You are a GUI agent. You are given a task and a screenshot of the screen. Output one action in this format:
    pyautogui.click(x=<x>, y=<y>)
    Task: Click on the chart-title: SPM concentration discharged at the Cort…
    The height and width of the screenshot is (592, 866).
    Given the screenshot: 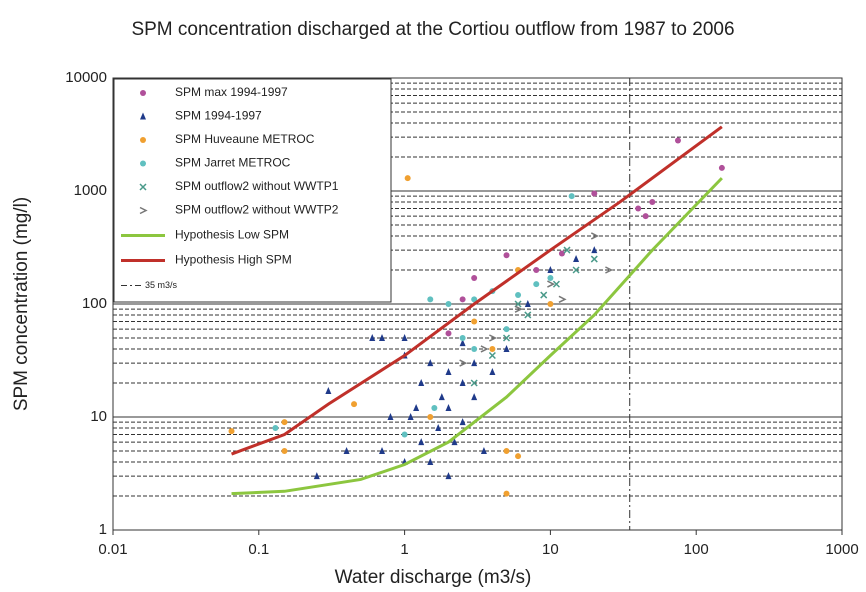 What is the action you would take?
    pyautogui.click(x=432, y=29)
    